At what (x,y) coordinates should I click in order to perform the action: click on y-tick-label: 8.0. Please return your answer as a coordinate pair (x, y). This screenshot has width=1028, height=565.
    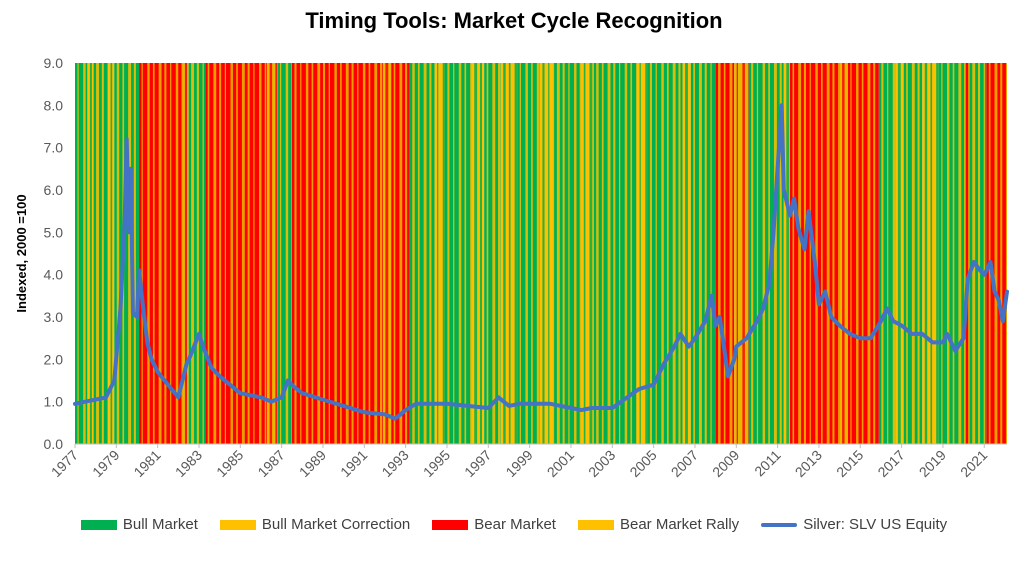
    Looking at the image, I should click on (54, 105).